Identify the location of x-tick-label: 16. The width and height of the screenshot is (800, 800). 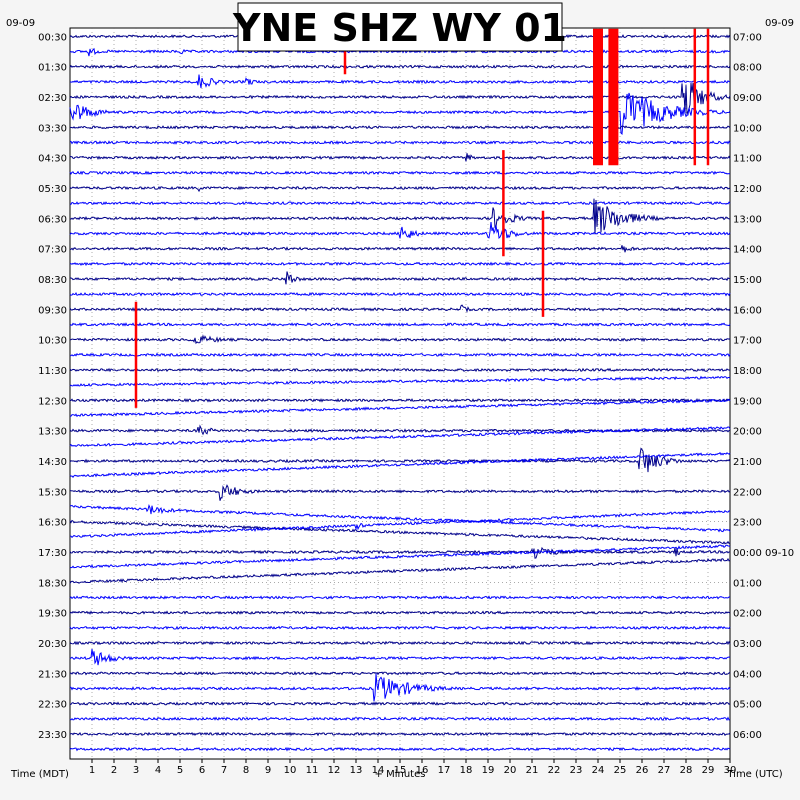
(422, 770).